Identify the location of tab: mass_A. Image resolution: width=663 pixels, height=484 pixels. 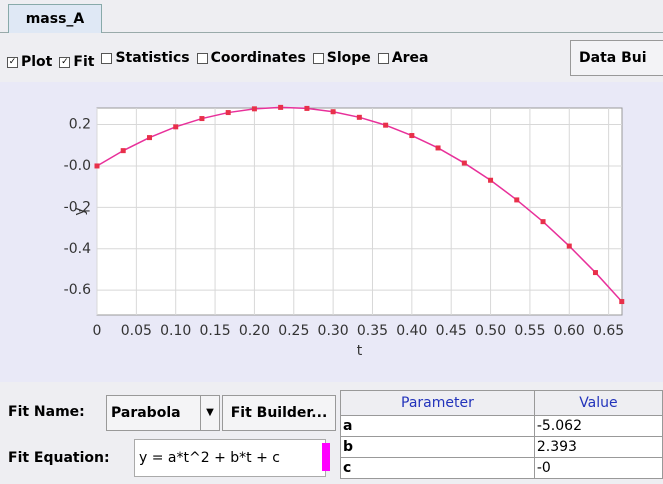
(55, 18).